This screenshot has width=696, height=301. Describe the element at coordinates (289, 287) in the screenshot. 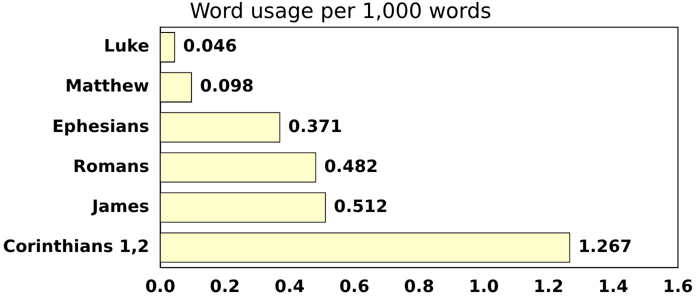

I see `x-tick-label: 0.4` at that location.